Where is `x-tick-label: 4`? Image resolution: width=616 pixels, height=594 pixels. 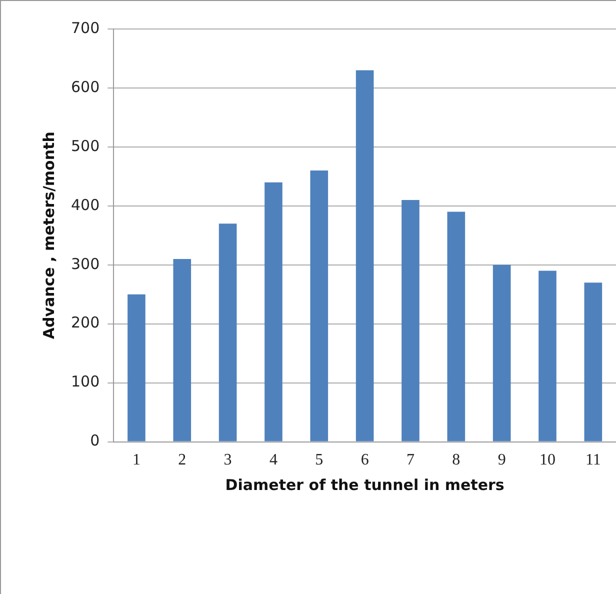
x-tick-label: 4 is located at coordinates (273, 460).